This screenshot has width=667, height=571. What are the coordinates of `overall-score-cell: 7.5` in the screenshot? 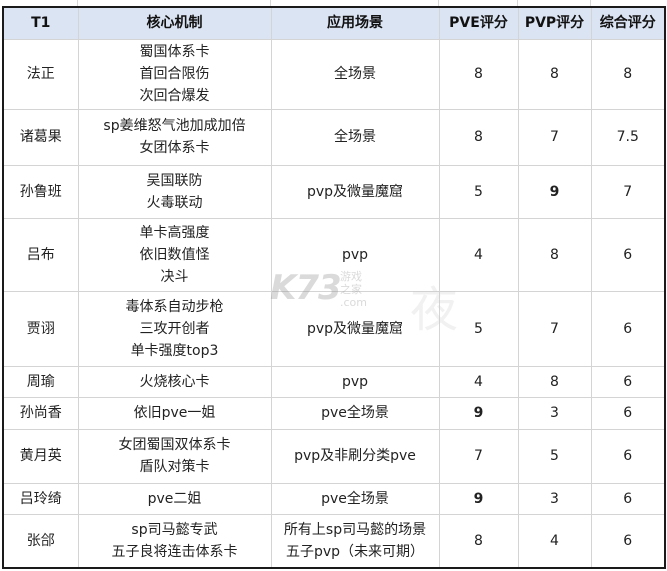 It's located at (628, 137).